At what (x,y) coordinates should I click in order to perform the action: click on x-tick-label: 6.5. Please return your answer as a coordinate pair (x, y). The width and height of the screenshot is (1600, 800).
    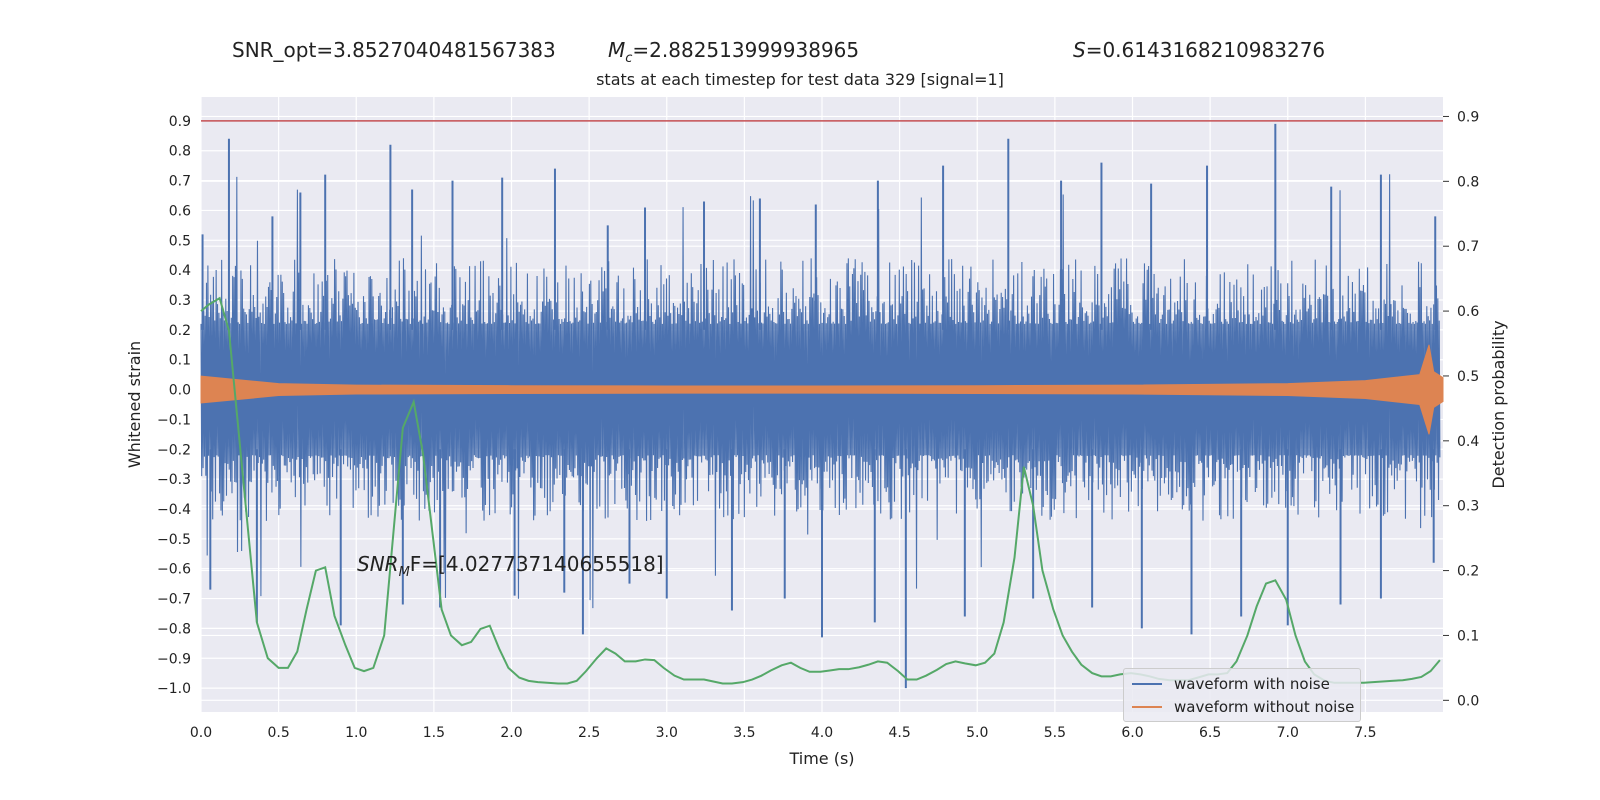
    Looking at the image, I should click on (1210, 733).